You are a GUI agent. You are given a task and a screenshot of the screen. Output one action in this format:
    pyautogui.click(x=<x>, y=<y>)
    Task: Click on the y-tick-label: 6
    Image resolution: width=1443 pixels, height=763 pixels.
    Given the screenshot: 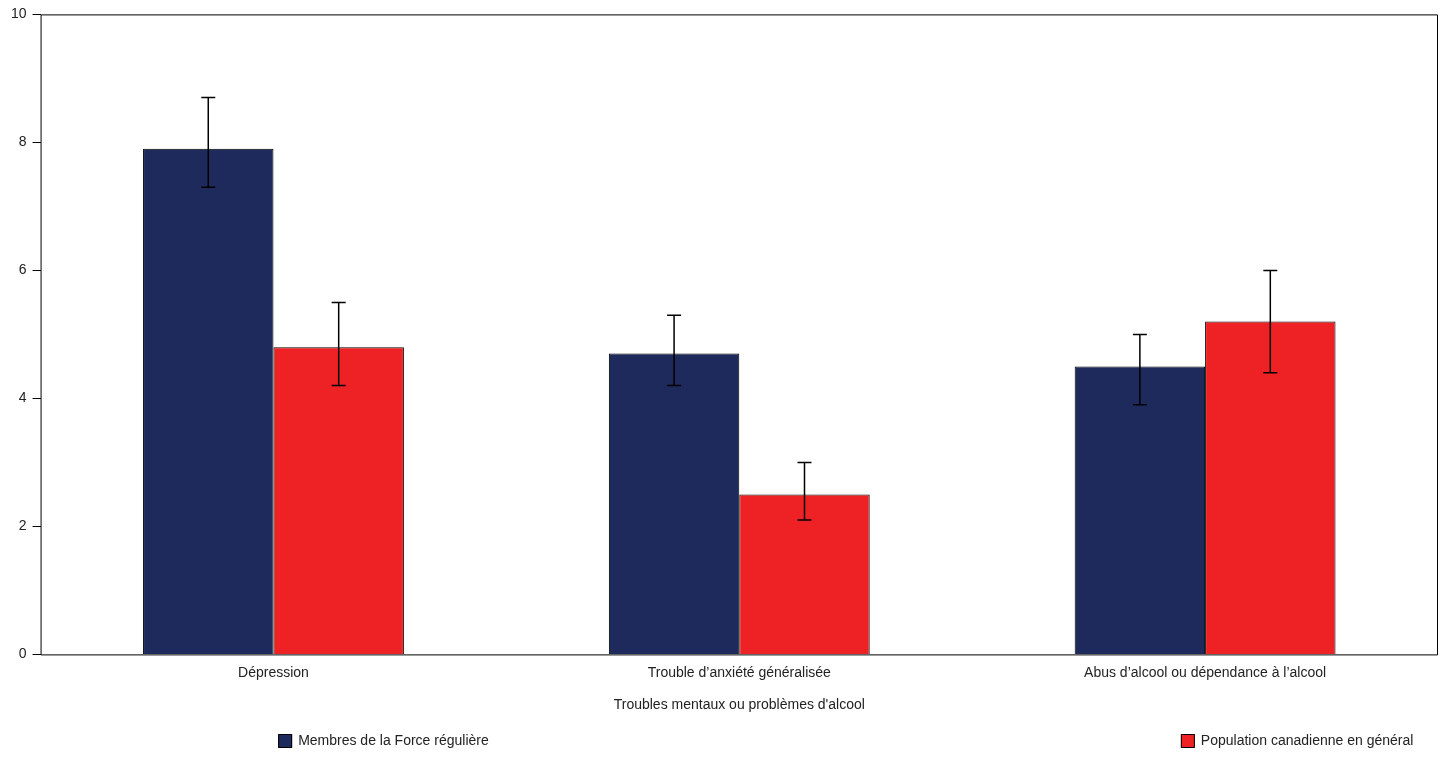 What is the action you would take?
    pyautogui.click(x=22, y=269)
    